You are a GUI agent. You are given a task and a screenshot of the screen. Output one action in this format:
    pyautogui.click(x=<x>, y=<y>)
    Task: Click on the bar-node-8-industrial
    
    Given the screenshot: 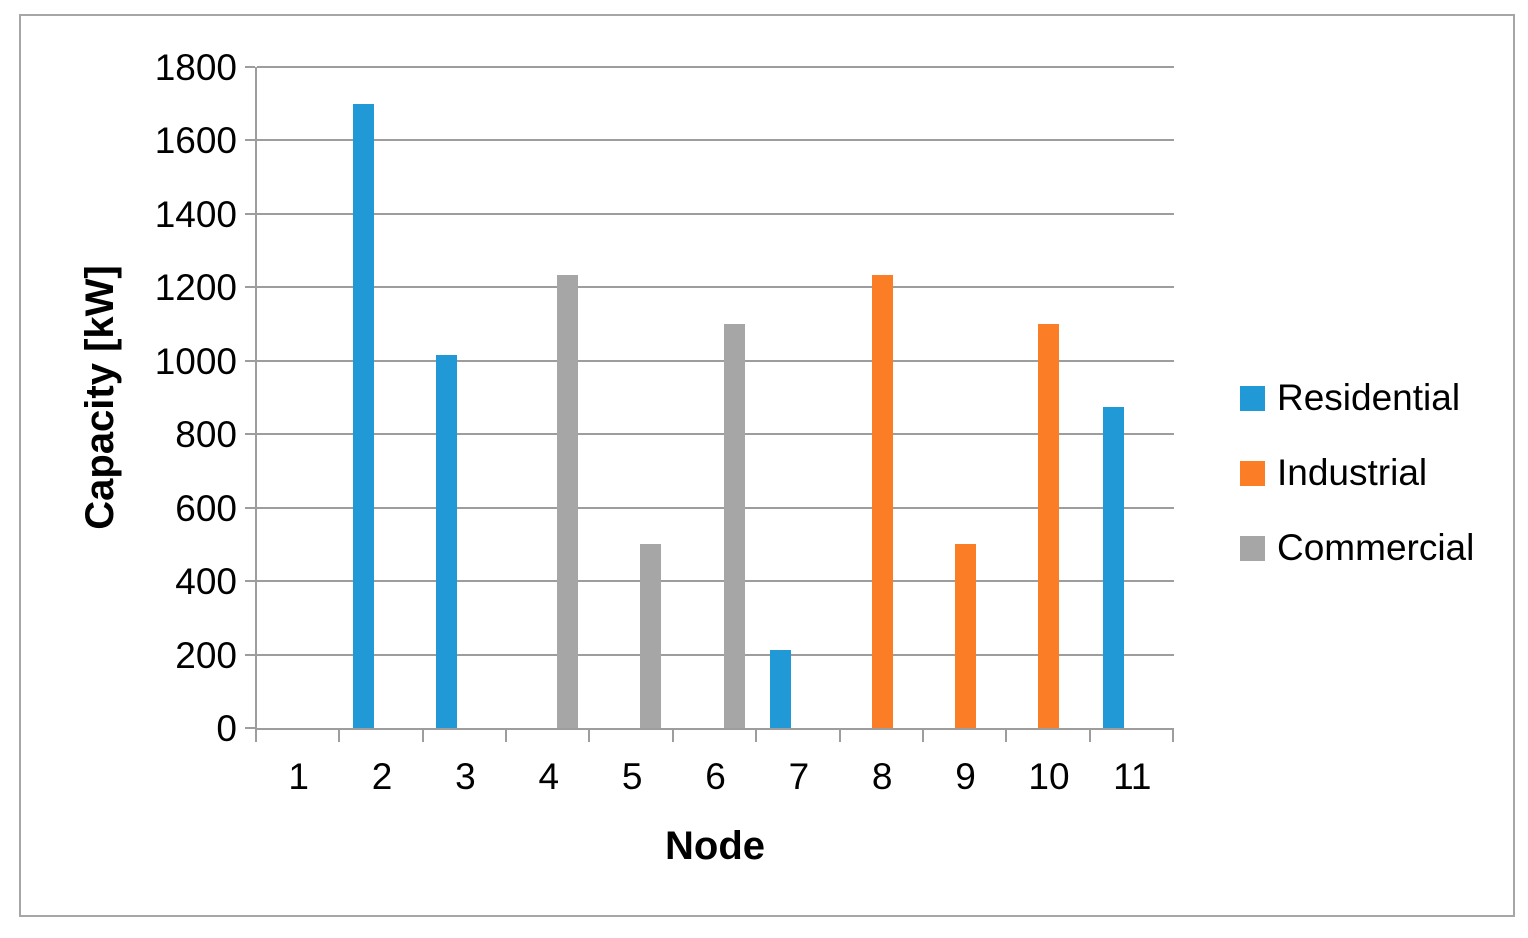 What is the action you would take?
    pyautogui.click(x=882, y=501)
    